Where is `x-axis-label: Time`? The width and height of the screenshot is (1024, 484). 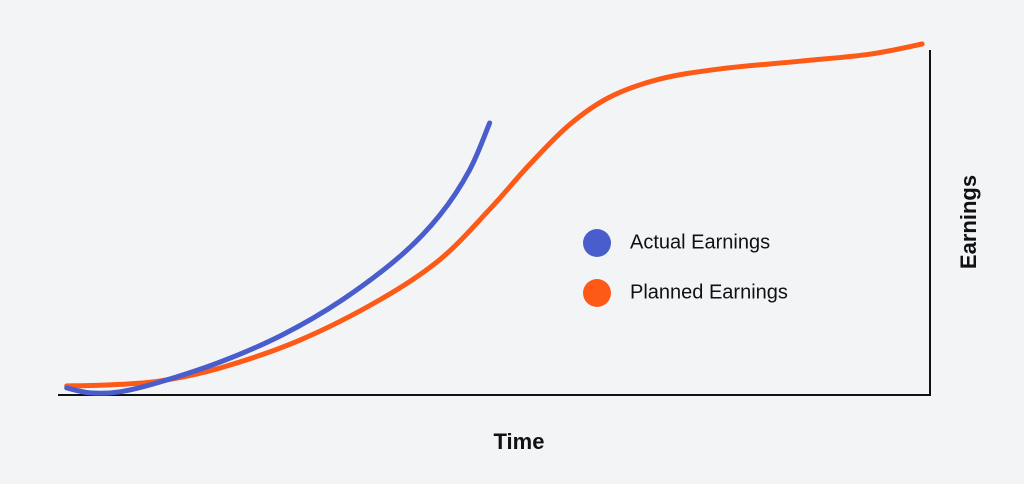
x-axis-label: Time is located at coordinates (519, 441).